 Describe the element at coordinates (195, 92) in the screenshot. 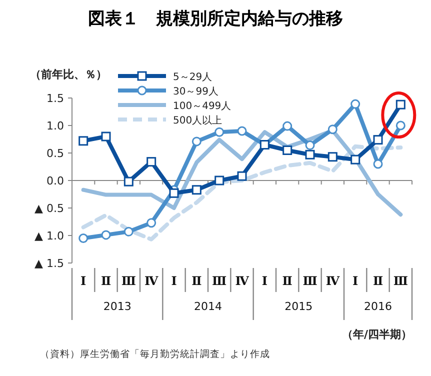

I see `legend-label: 30～99人` at that location.